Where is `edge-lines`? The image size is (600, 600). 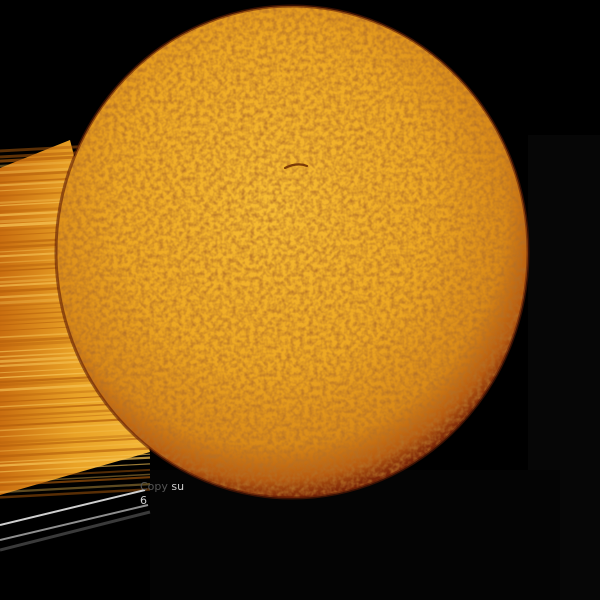
edge-lines is located at coordinates (75, 520).